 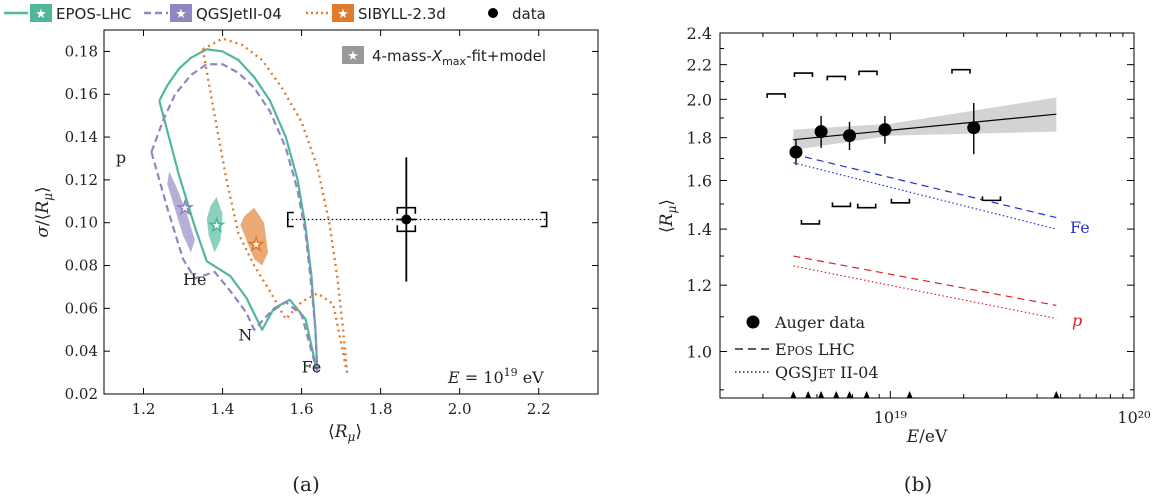 I want to click on panel-b-legend: Auger data EPOS LHC QGSJET II-04, so click(x=807, y=347).